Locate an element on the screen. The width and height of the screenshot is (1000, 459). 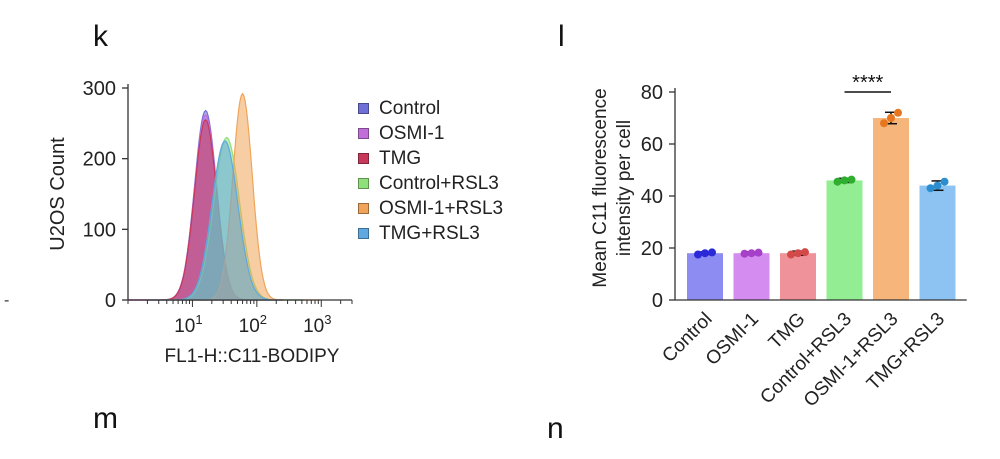
legend-item: OSMI-1 is located at coordinates (430, 133).